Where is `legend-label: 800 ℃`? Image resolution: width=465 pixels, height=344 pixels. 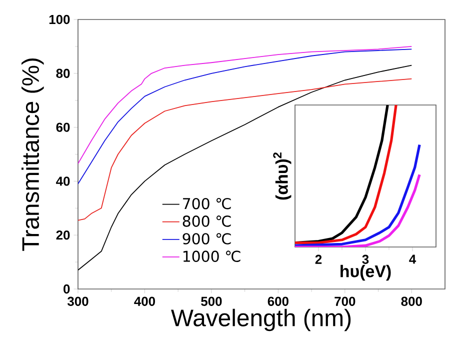 legend-label: 800 ℃ is located at coordinates (206, 221).